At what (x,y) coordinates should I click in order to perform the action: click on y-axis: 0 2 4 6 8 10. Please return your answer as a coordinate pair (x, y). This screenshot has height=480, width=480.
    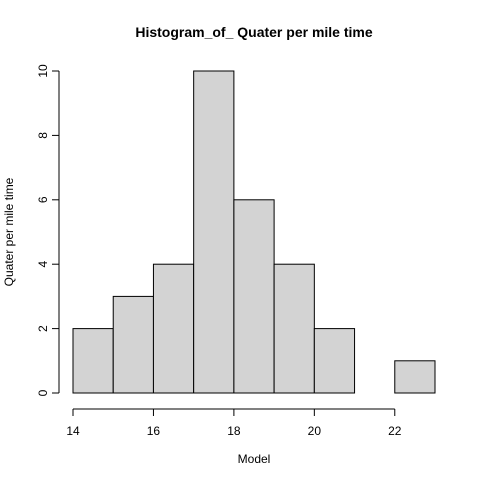
    Looking at the image, I should click on (47, 230).